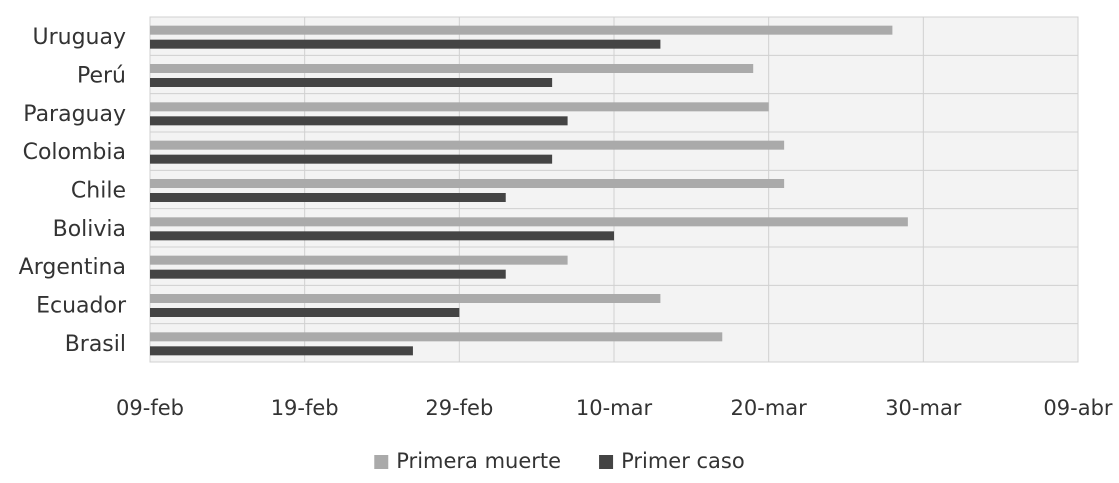  What do you see at coordinates (150, 408) in the screenshot?
I see `x-tick-label: 09-feb` at bounding box center [150, 408].